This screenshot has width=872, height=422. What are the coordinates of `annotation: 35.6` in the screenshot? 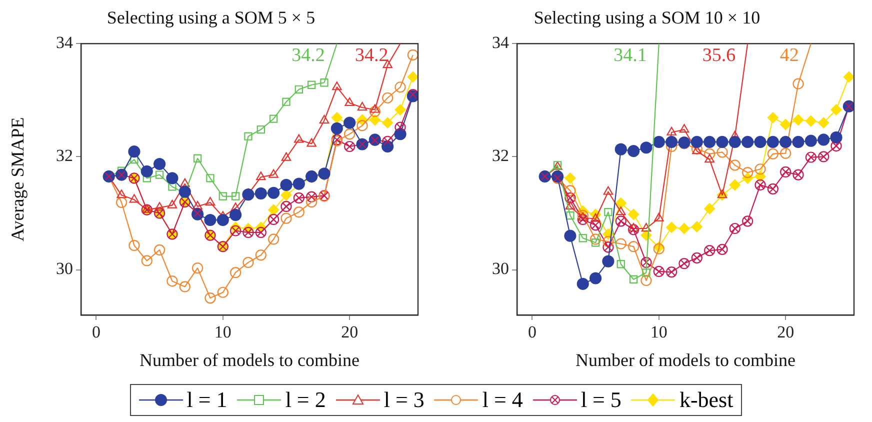 It's located at (719, 55).